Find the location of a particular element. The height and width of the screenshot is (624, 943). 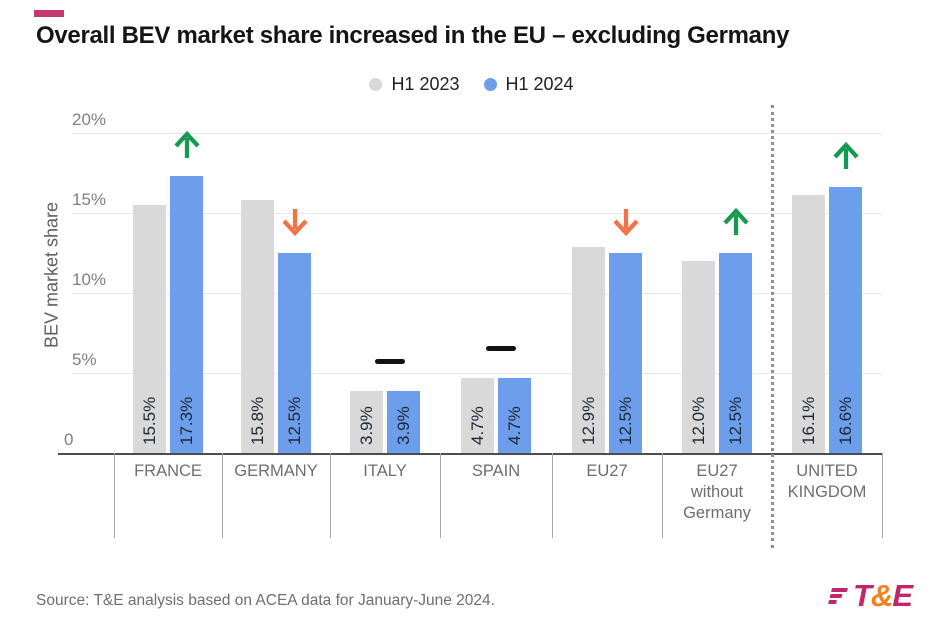

x-axis-category-label: GERMANY is located at coordinates (276, 471).